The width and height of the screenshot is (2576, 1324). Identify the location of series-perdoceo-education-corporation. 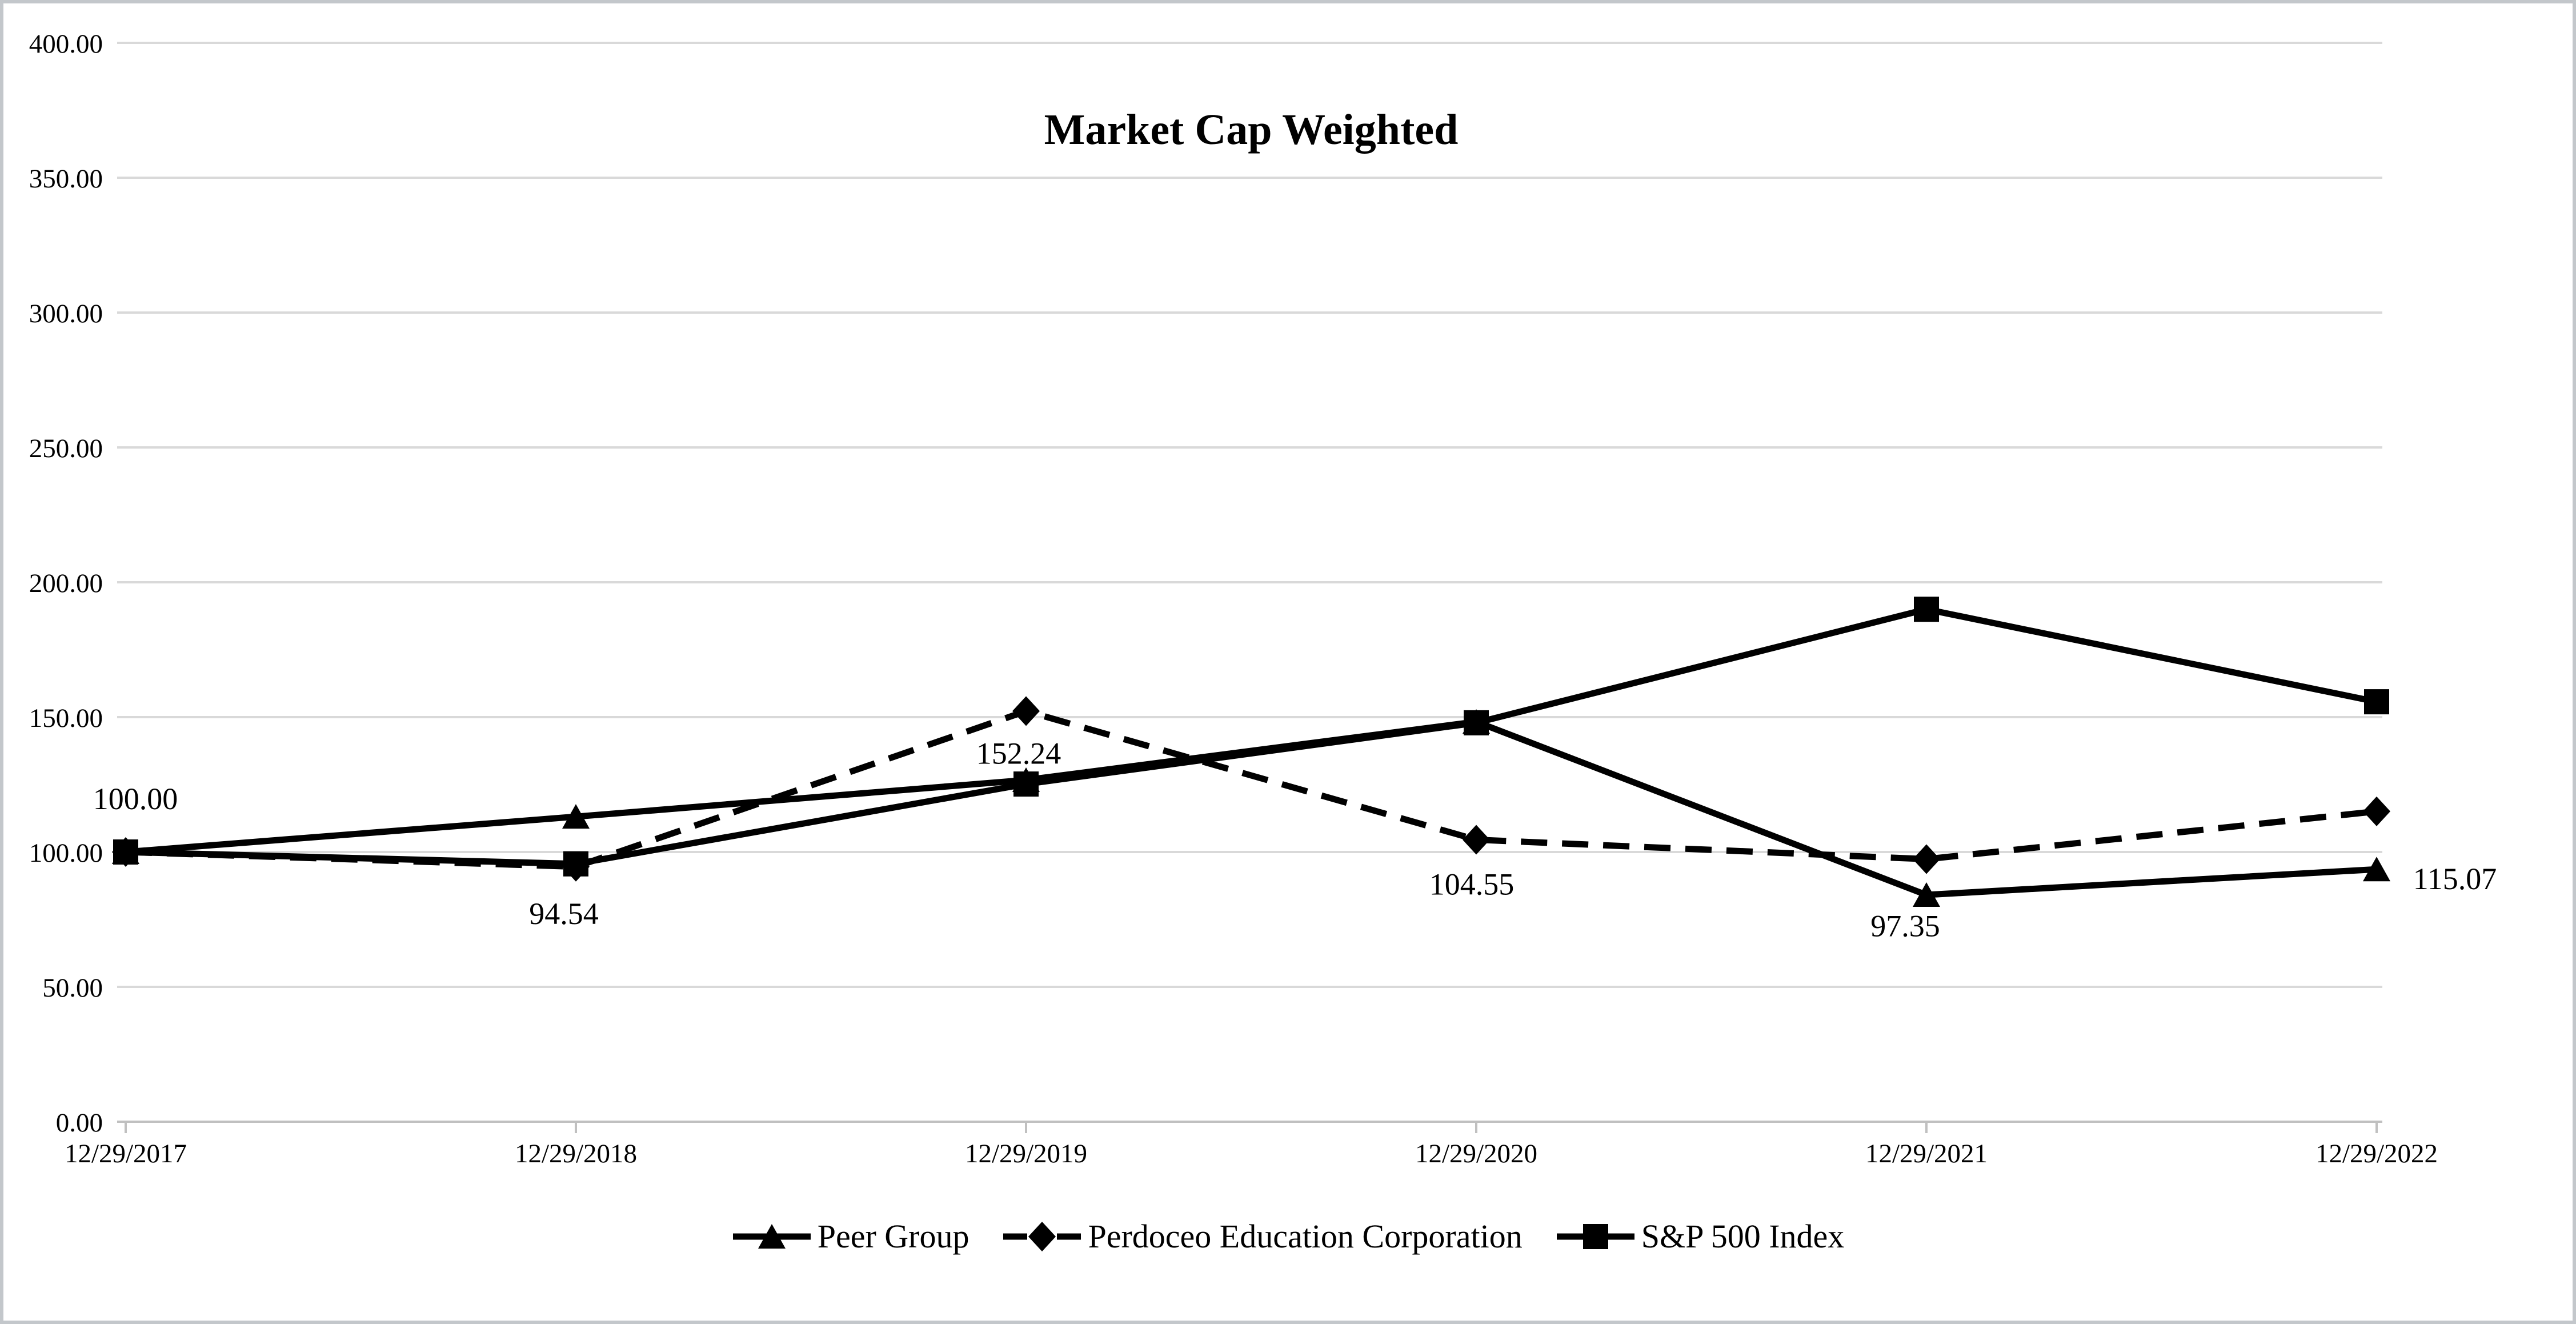
(1251, 789).